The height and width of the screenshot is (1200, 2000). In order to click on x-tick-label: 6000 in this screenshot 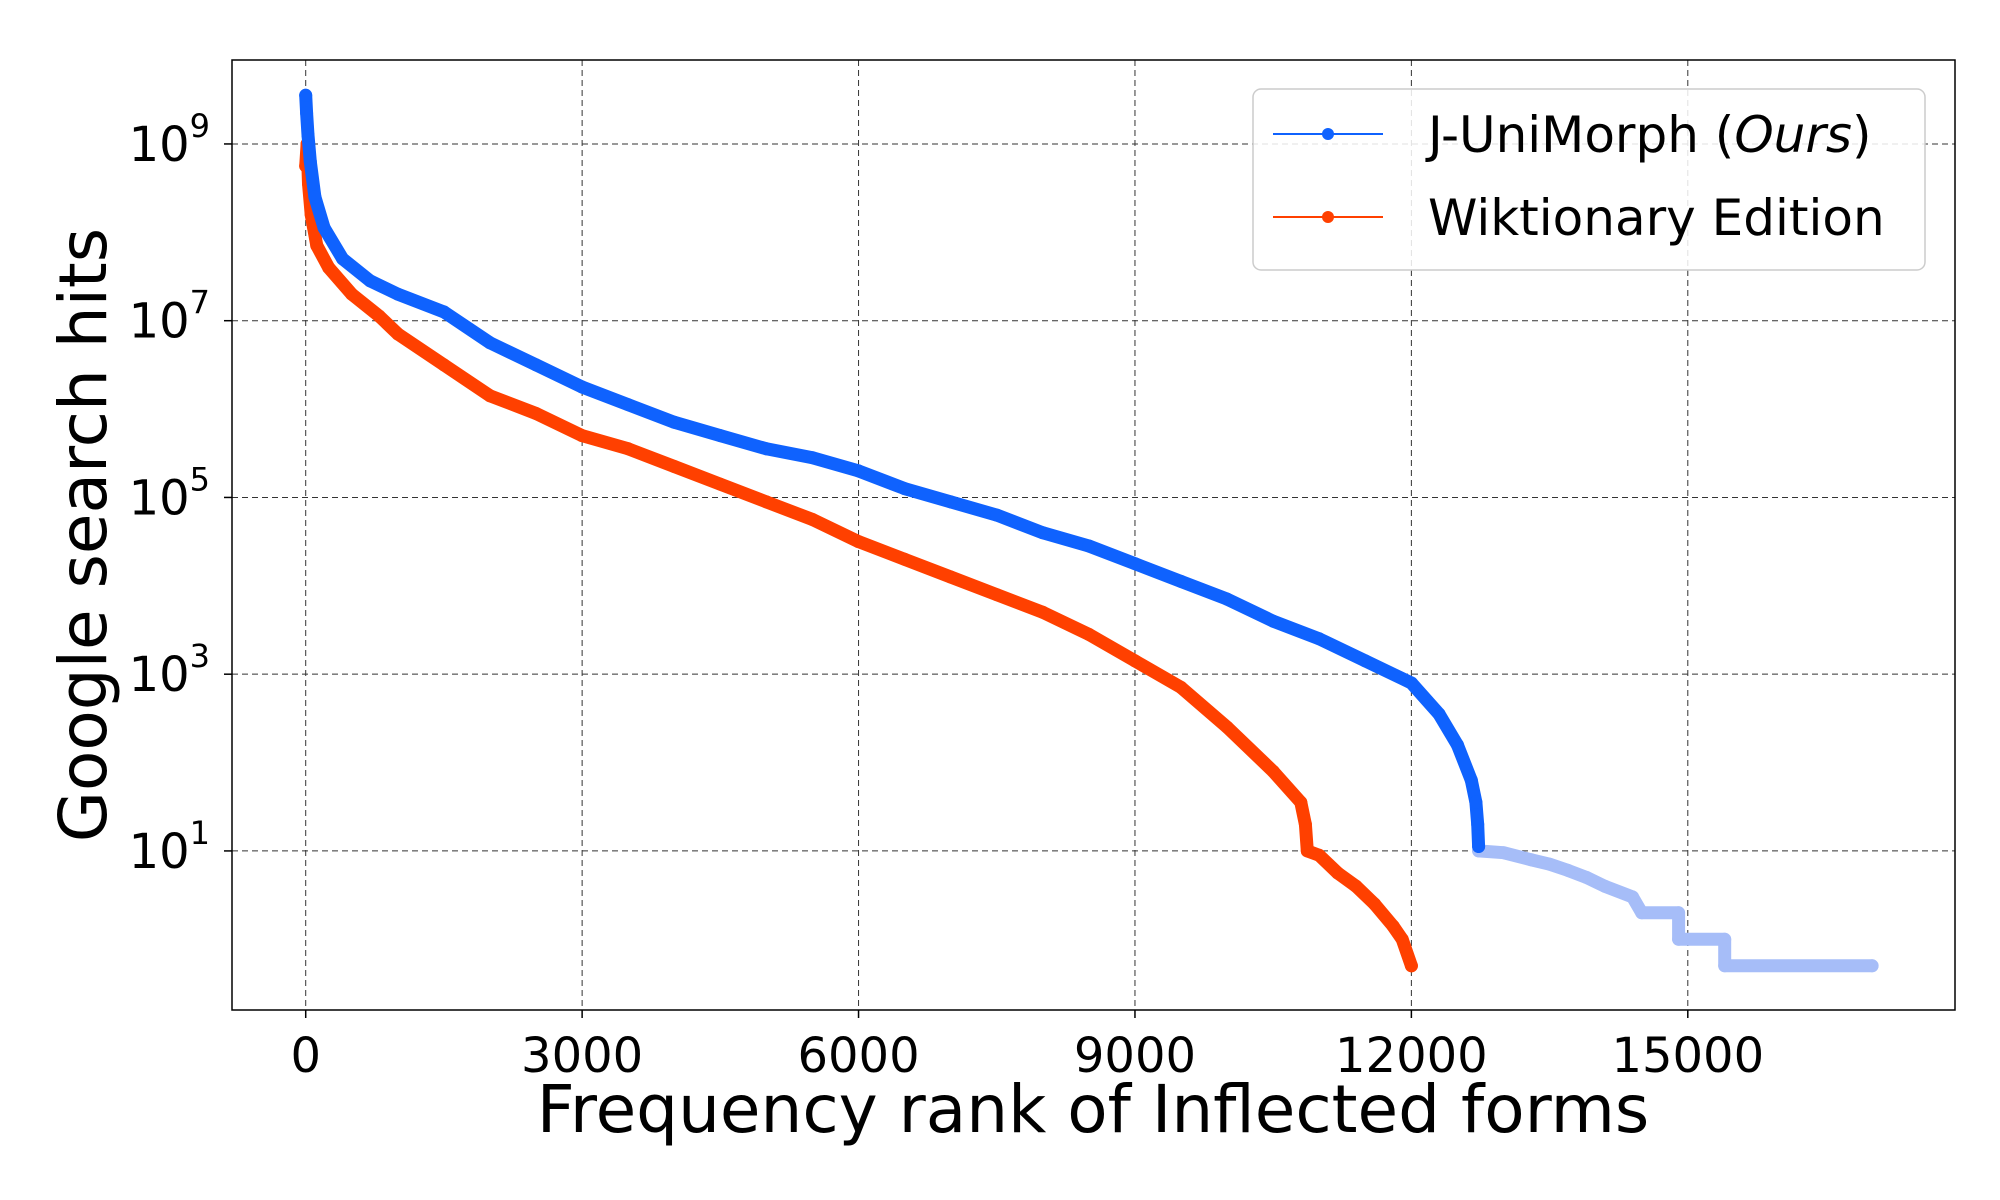, I will do `click(858, 1056)`.